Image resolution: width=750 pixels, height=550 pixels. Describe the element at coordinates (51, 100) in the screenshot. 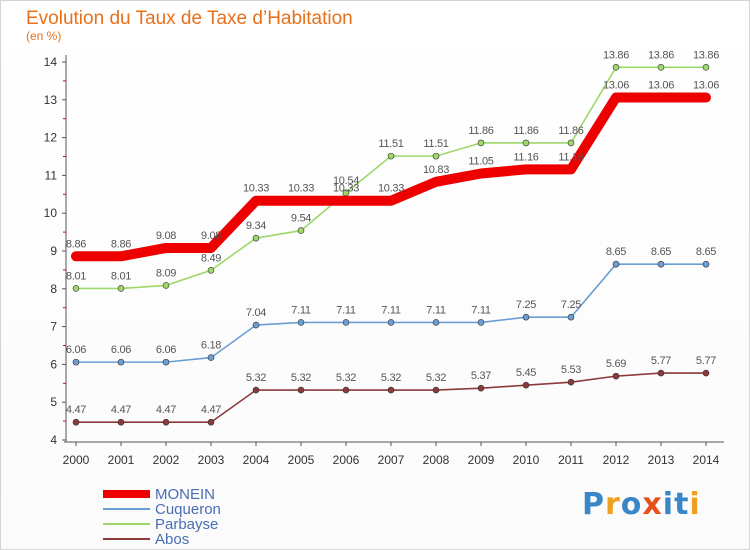

I see `y-tick-label: 13` at that location.